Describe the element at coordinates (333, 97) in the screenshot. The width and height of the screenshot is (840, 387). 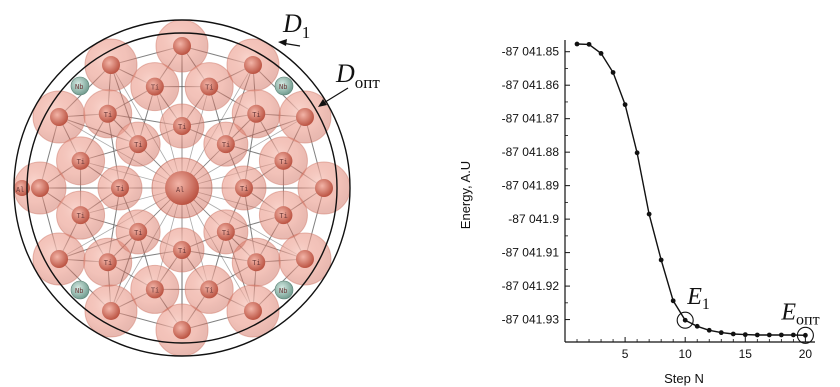
I see `dopt-pointer` at that location.